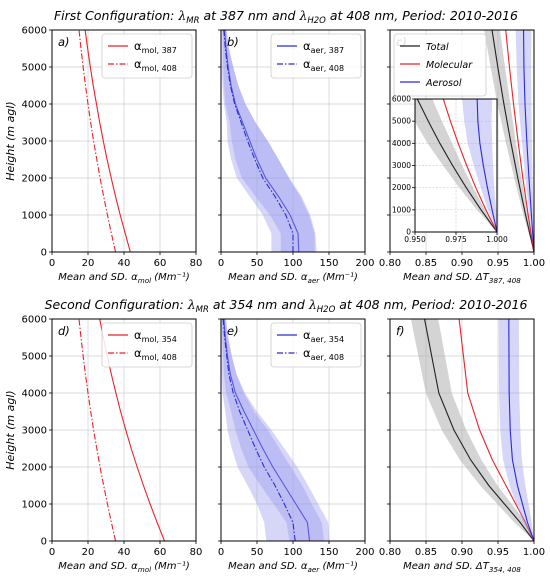  I want to click on panel-letter: f), so click(400, 331).